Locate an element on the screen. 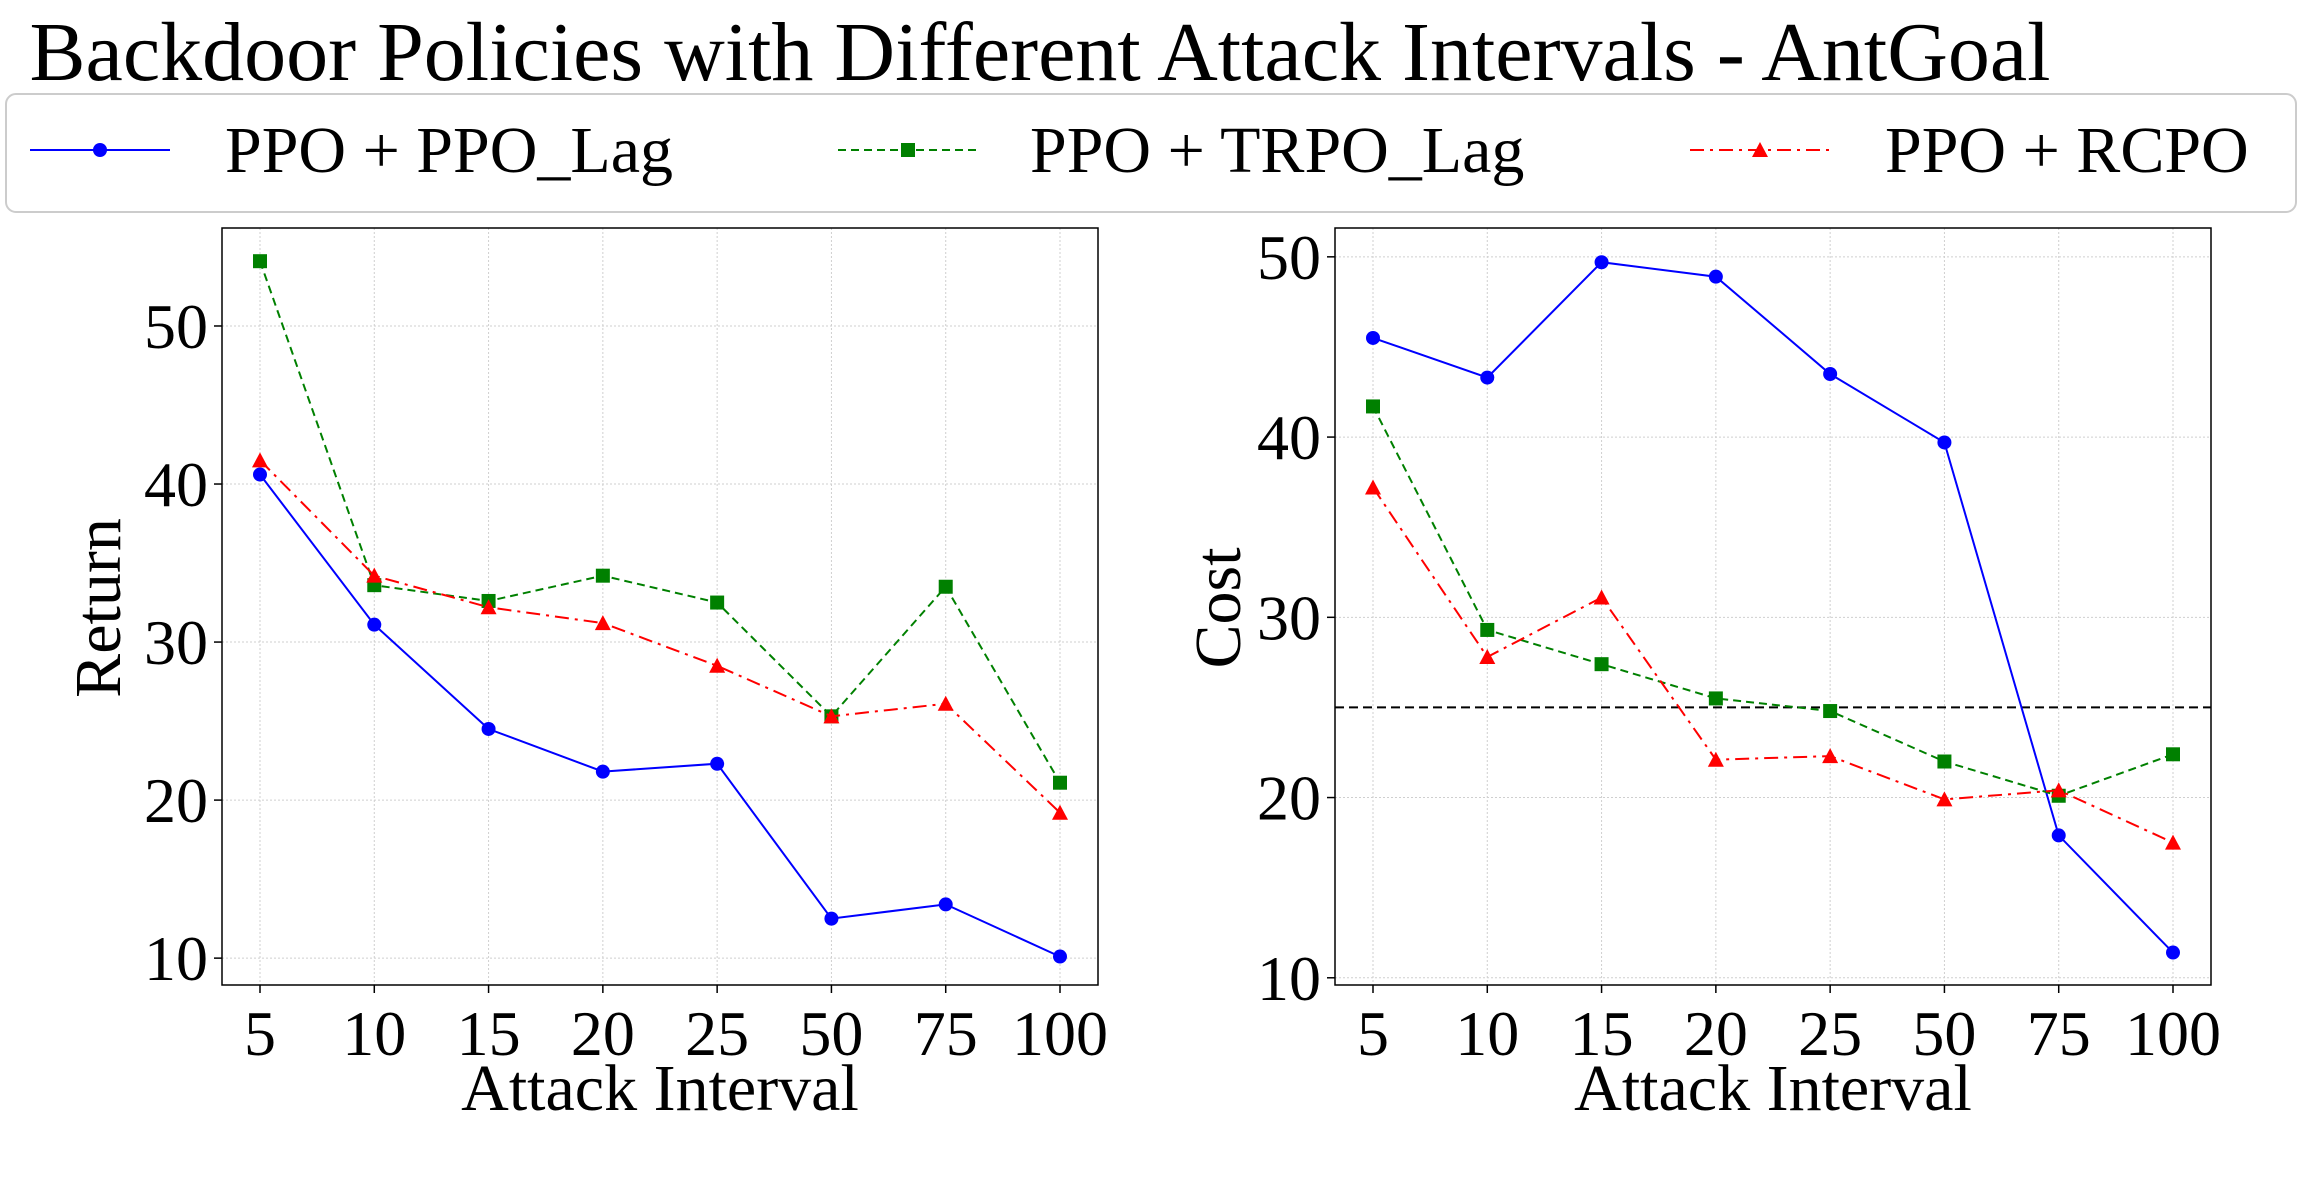 This screenshot has width=2300, height=1200. cost-series-ppo-trpo-lag is located at coordinates (1773, 601).